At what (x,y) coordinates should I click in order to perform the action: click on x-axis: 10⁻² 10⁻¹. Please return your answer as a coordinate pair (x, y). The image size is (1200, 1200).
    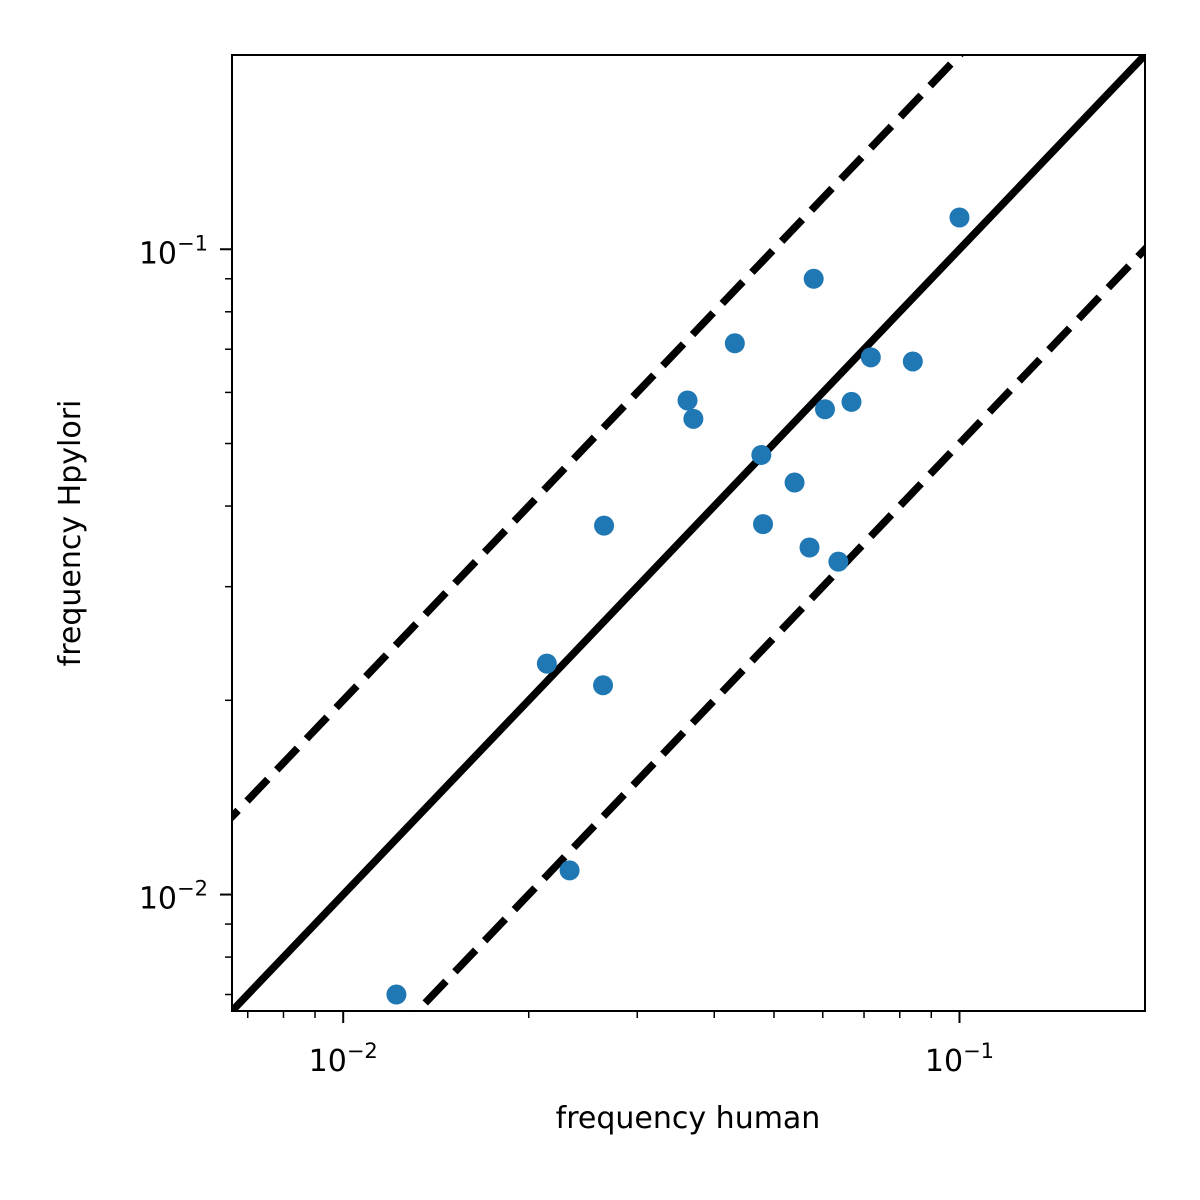
    Looking at the image, I should click on (620, 1045).